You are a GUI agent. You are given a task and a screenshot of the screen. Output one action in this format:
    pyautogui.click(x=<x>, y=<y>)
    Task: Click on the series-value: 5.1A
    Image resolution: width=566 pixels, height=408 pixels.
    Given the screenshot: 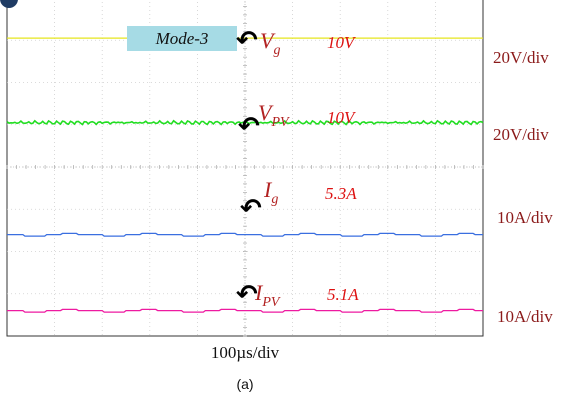 What is the action you would take?
    pyautogui.click(x=343, y=294)
    